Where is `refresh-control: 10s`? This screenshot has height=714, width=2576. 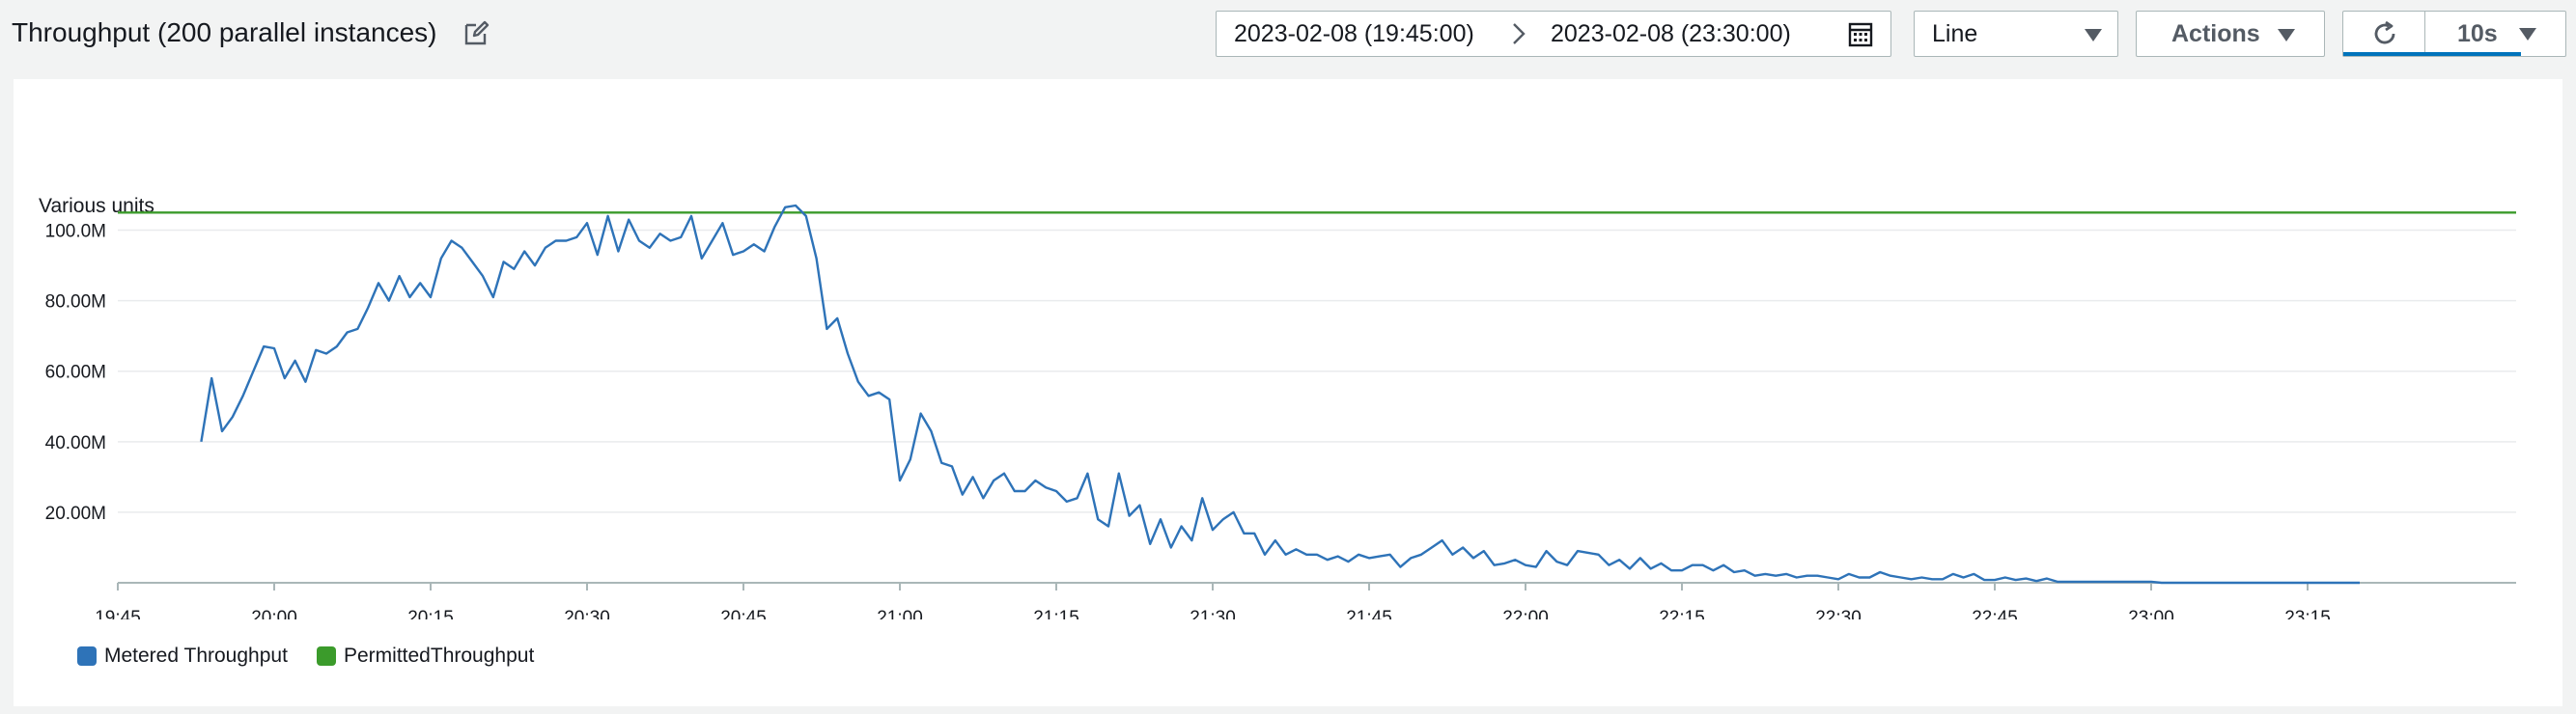
refresh-control: 10s is located at coordinates (2454, 34).